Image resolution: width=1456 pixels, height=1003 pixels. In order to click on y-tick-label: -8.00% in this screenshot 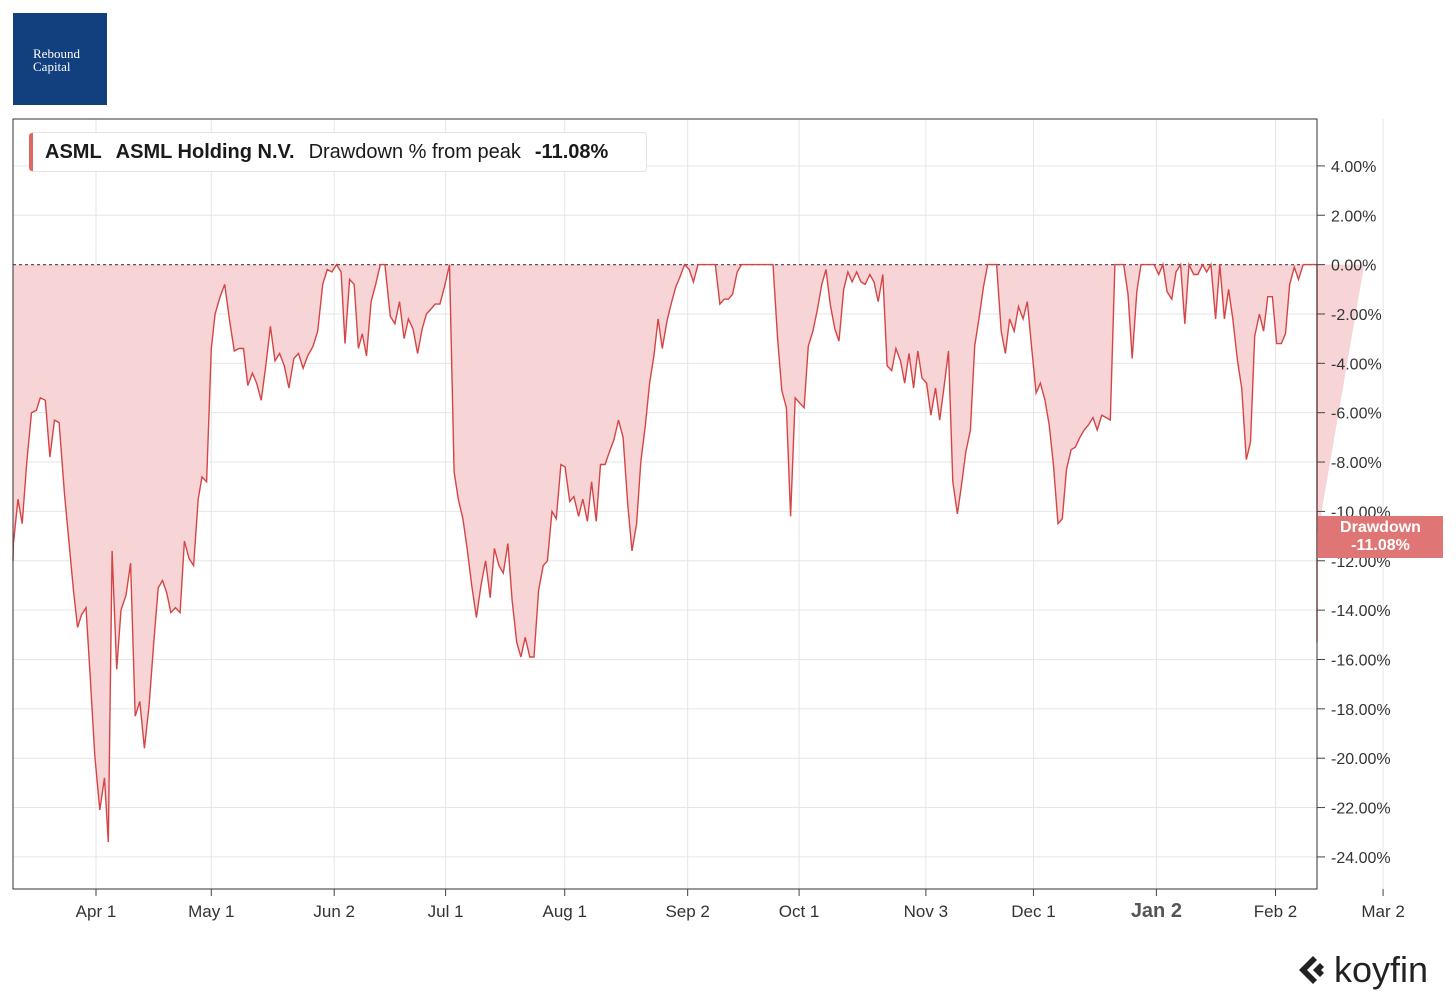, I will do `click(1356, 463)`.